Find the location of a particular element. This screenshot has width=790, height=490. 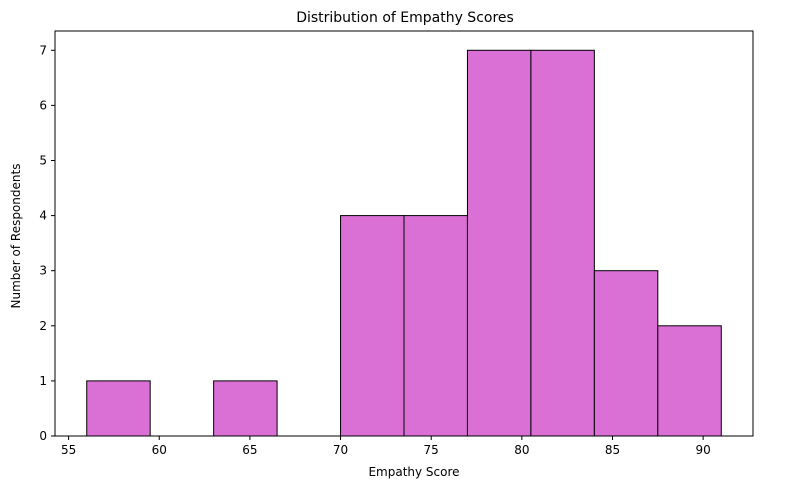

x-tick-label-3: 70 is located at coordinates (340, 450).